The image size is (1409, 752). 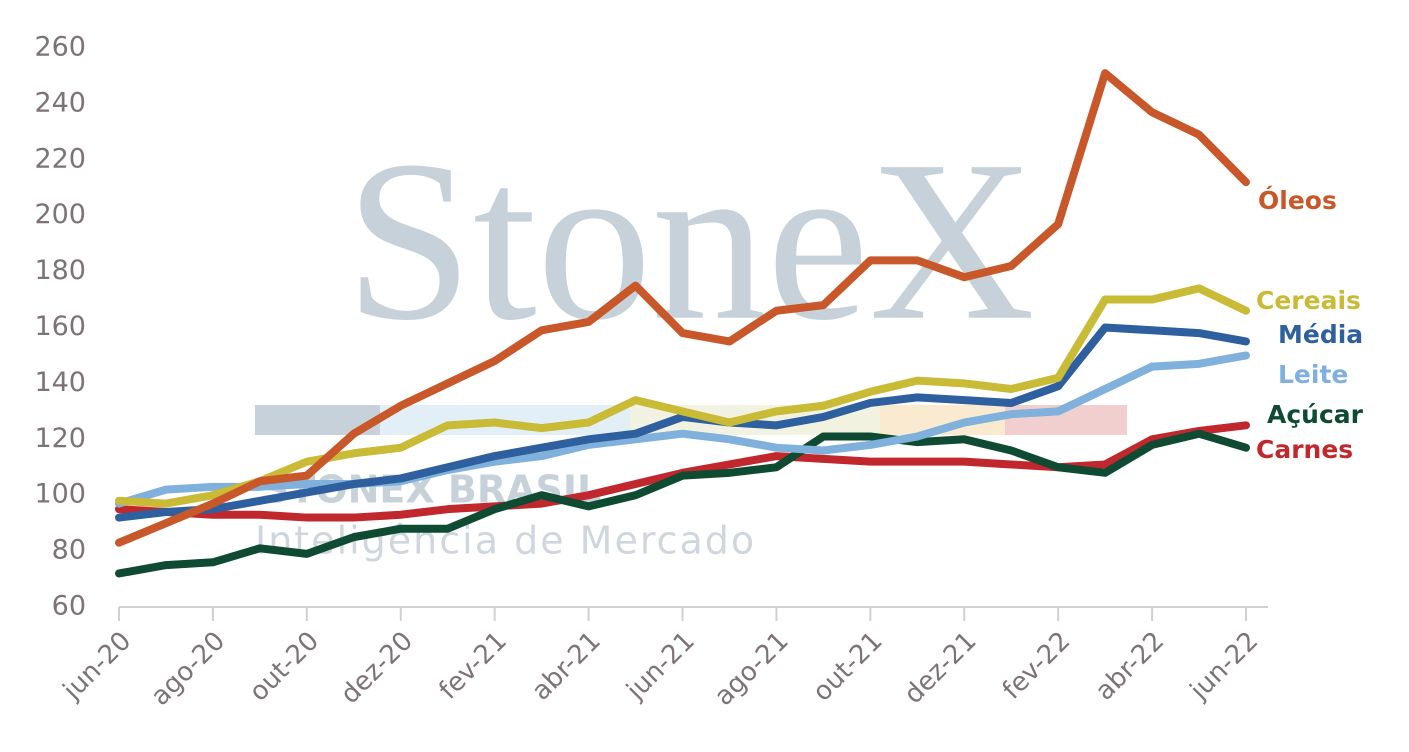 I want to click on y-tick-label: 240, so click(x=60, y=102).